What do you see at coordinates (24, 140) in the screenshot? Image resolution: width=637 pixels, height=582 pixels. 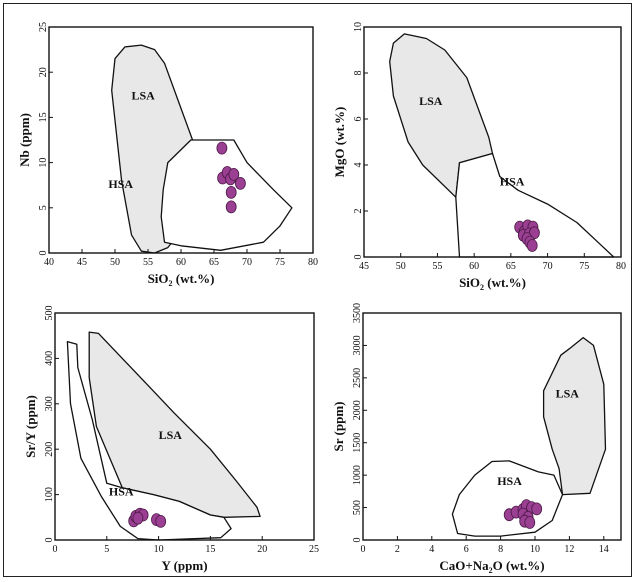 I see `y-axis-title: Nb (ppm)` at bounding box center [24, 140].